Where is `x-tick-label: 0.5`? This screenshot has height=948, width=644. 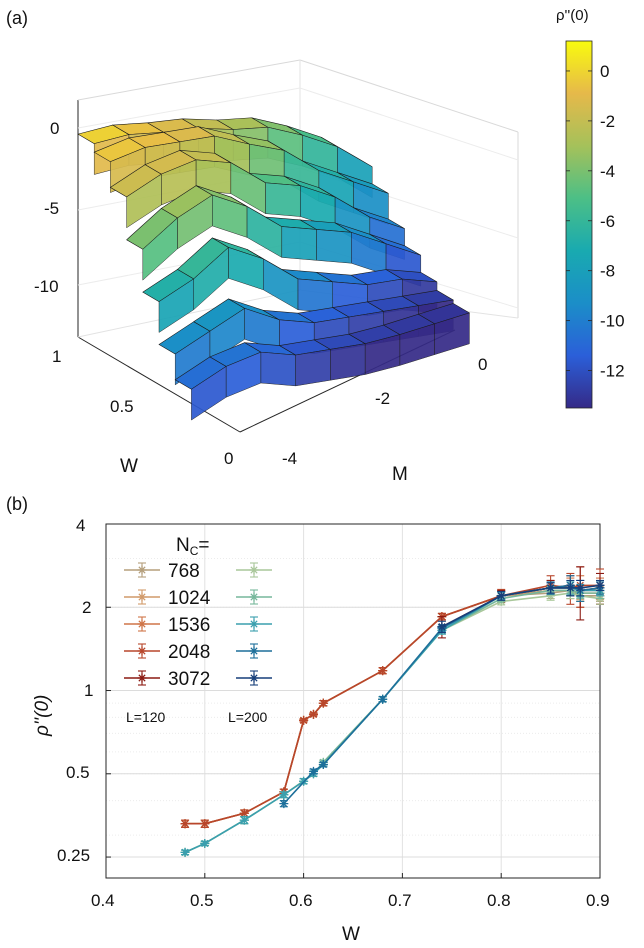
x-tick-label: 0.5 is located at coordinates (202, 900).